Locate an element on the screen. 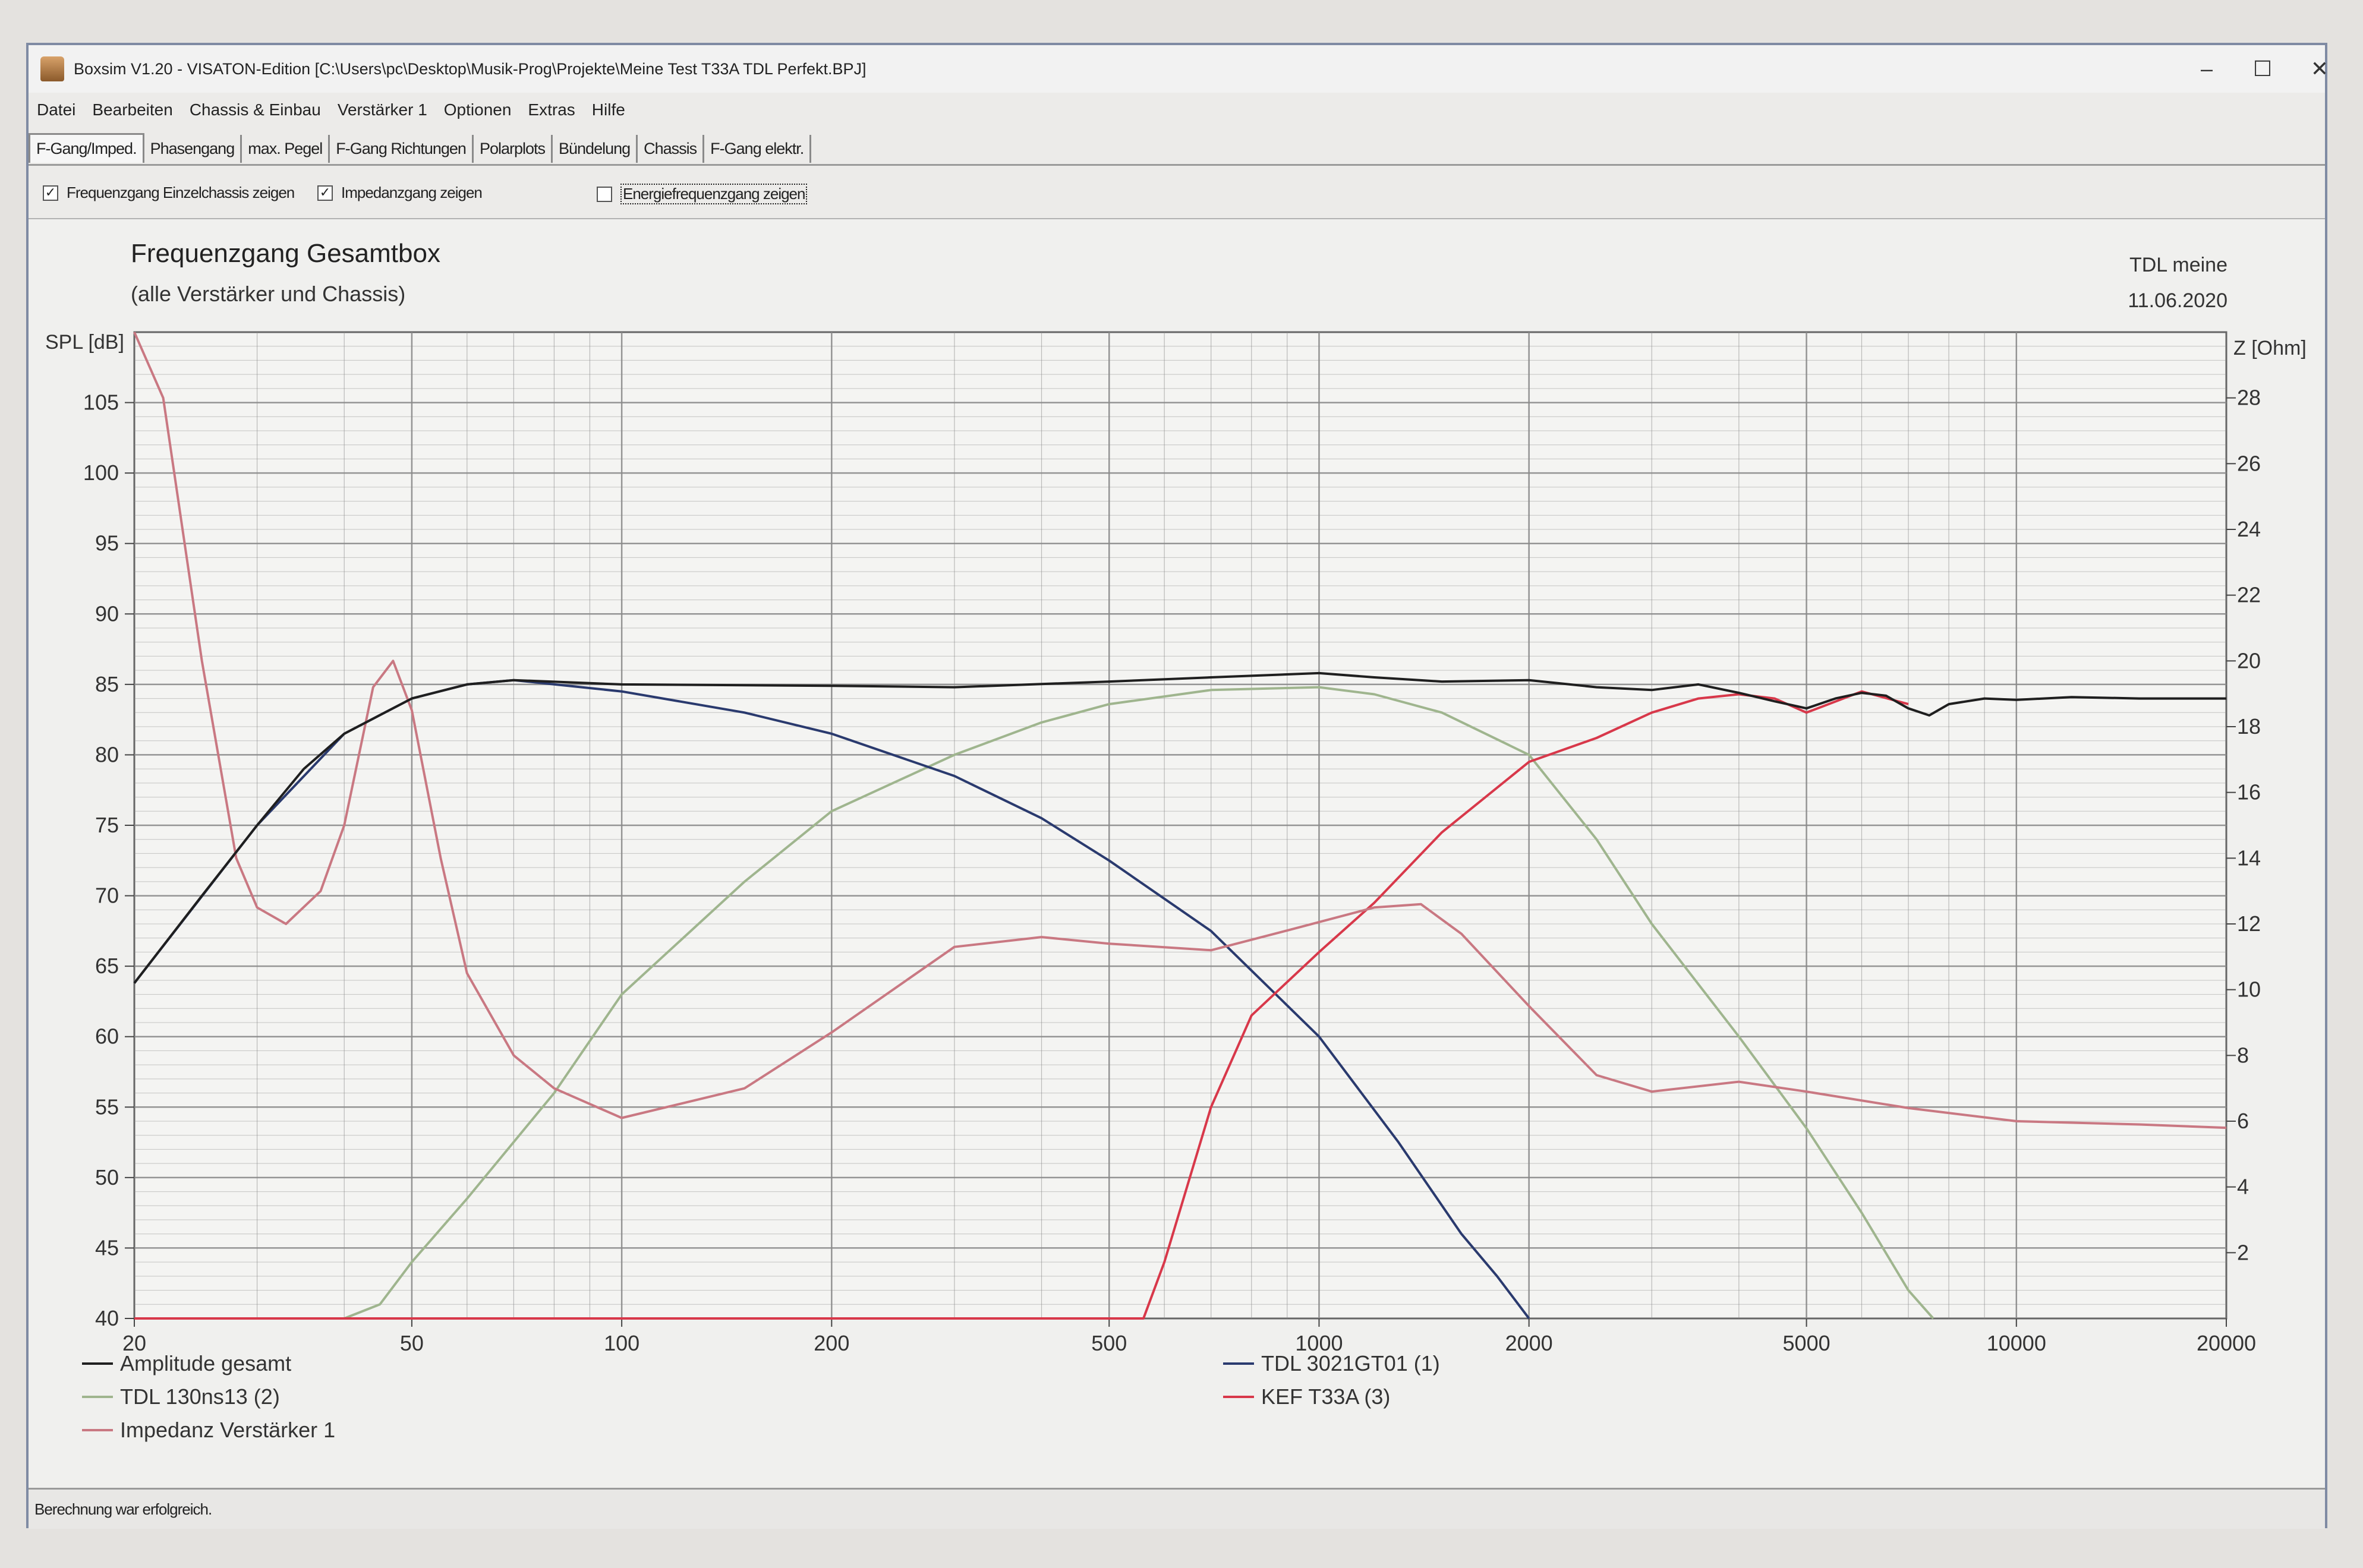  checkbox-einzelchassis-box: ✓ is located at coordinates (50, 193).